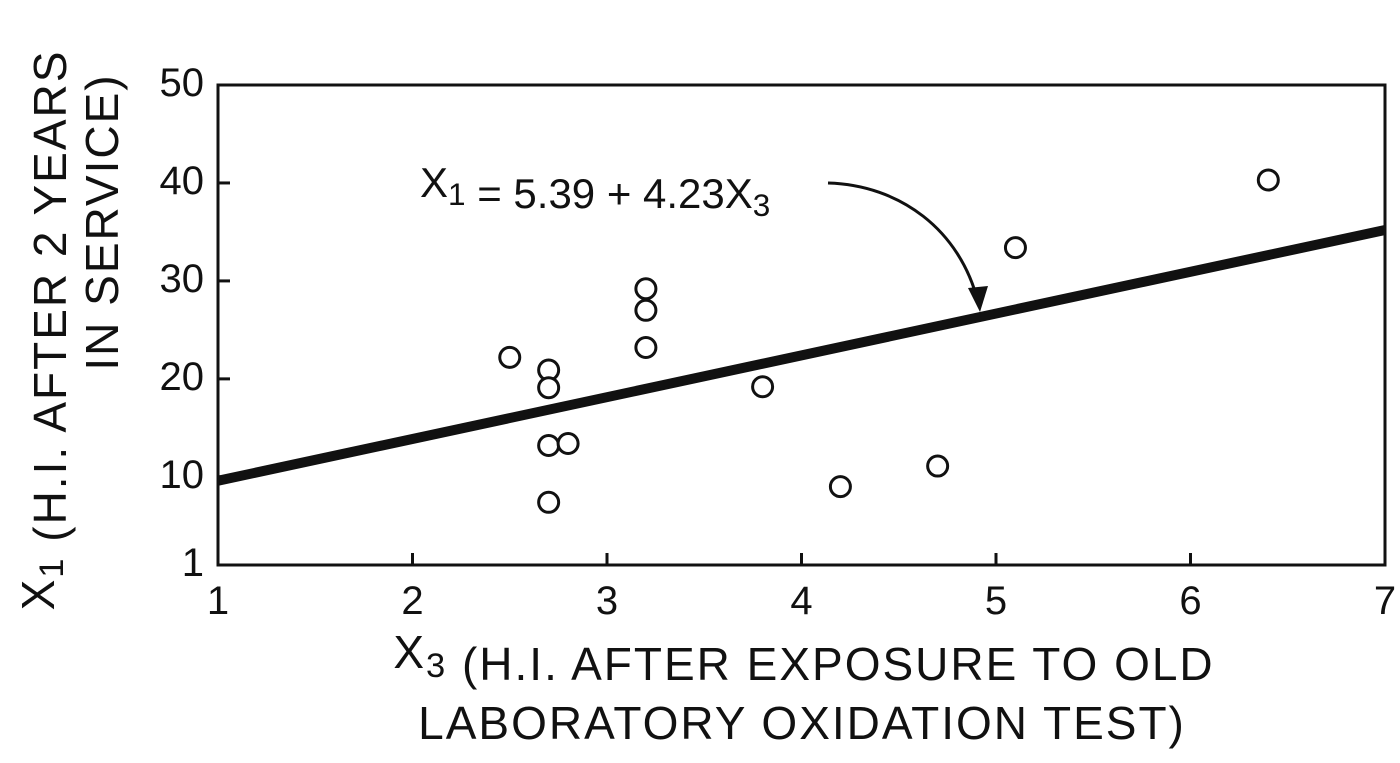 The image size is (1400, 763). What do you see at coordinates (996, 601) in the screenshot?
I see `x-tick-label: 5` at bounding box center [996, 601].